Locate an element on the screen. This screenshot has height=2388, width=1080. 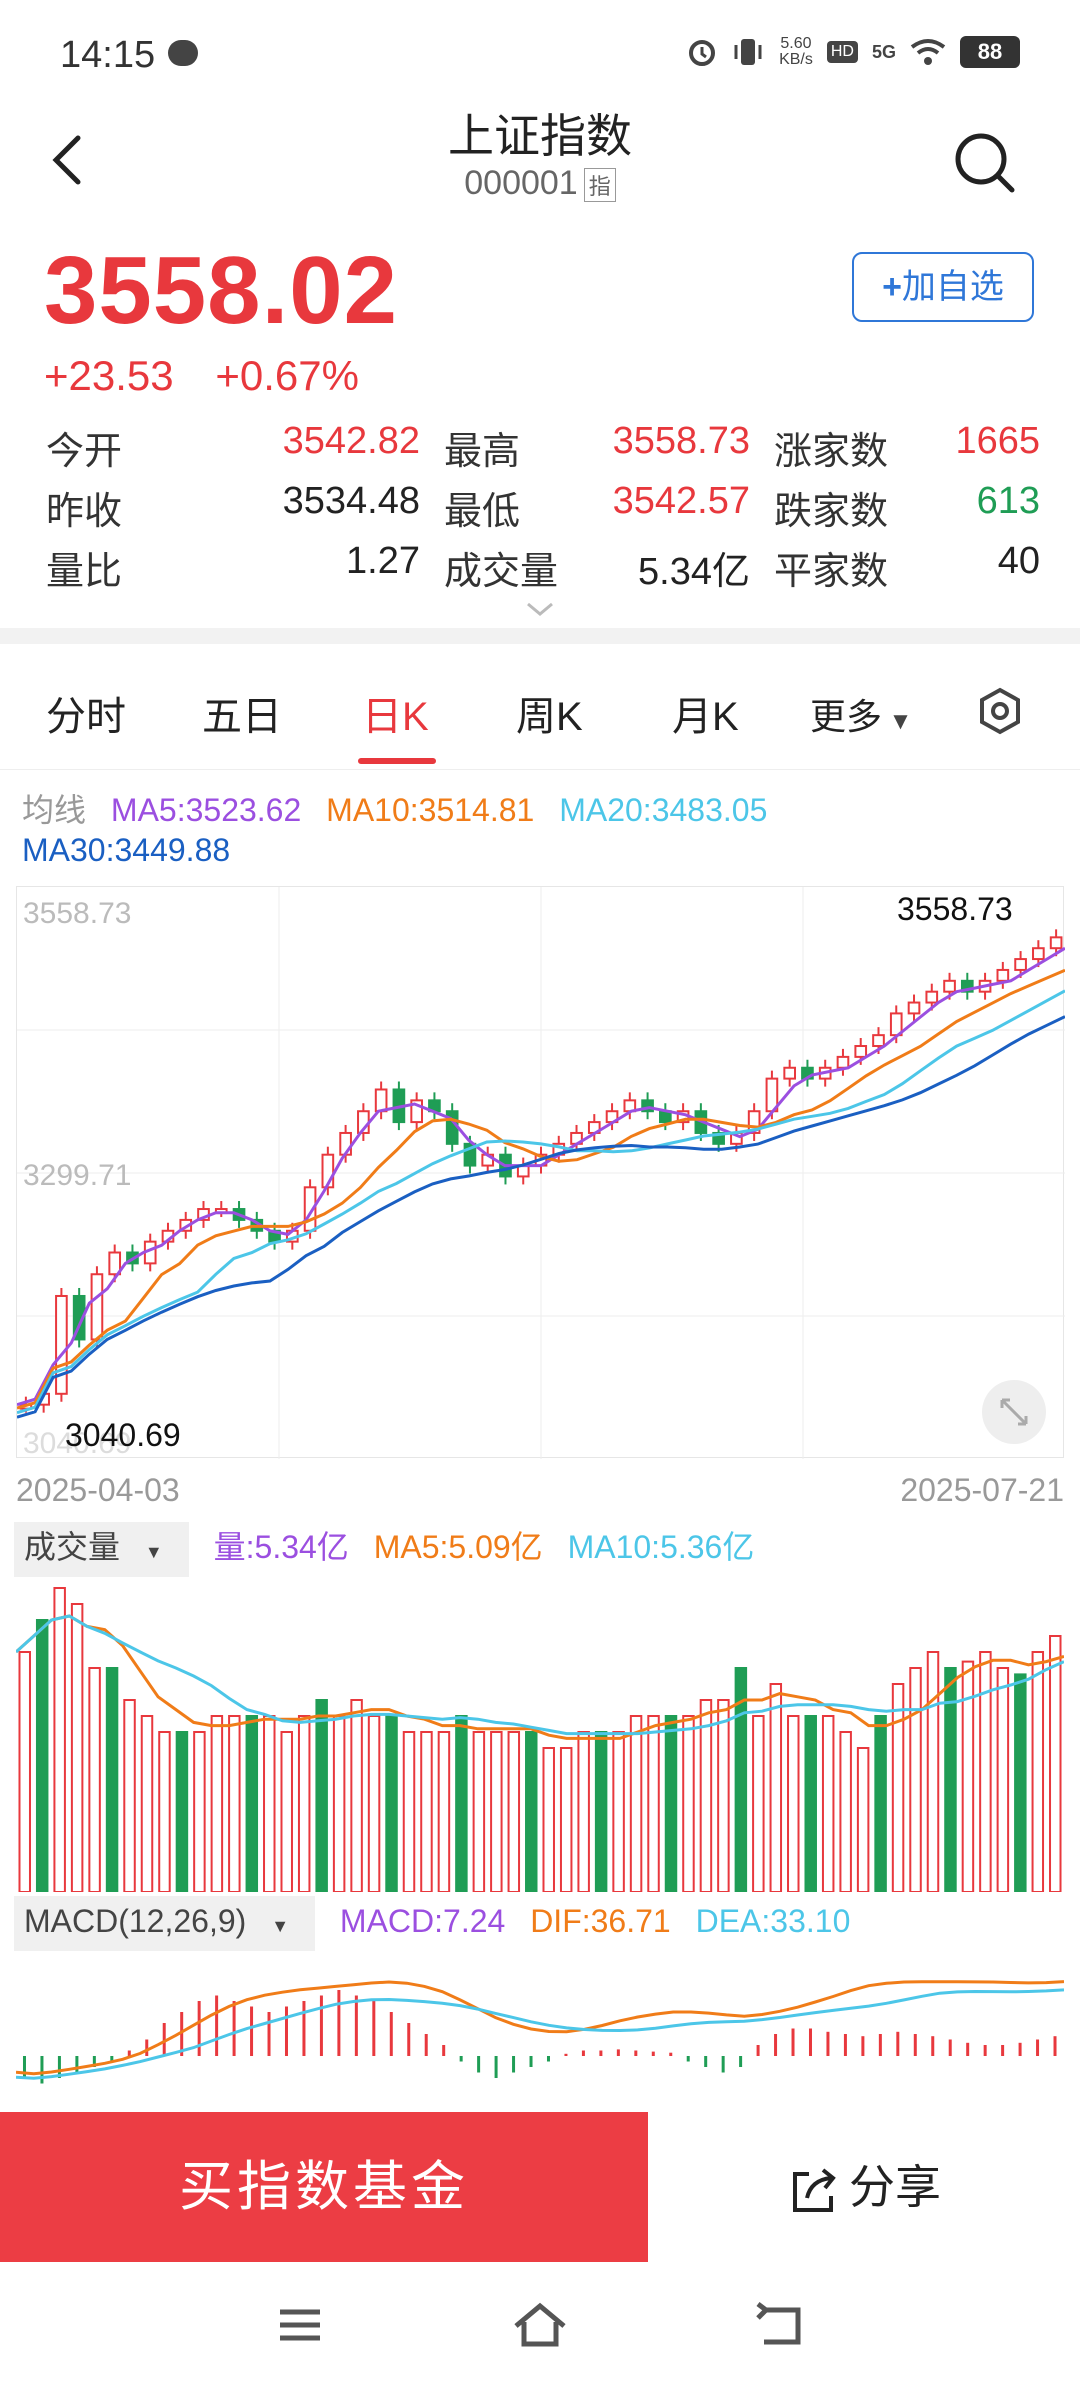
high-label: 最高 is located at coordinates (482, 452).